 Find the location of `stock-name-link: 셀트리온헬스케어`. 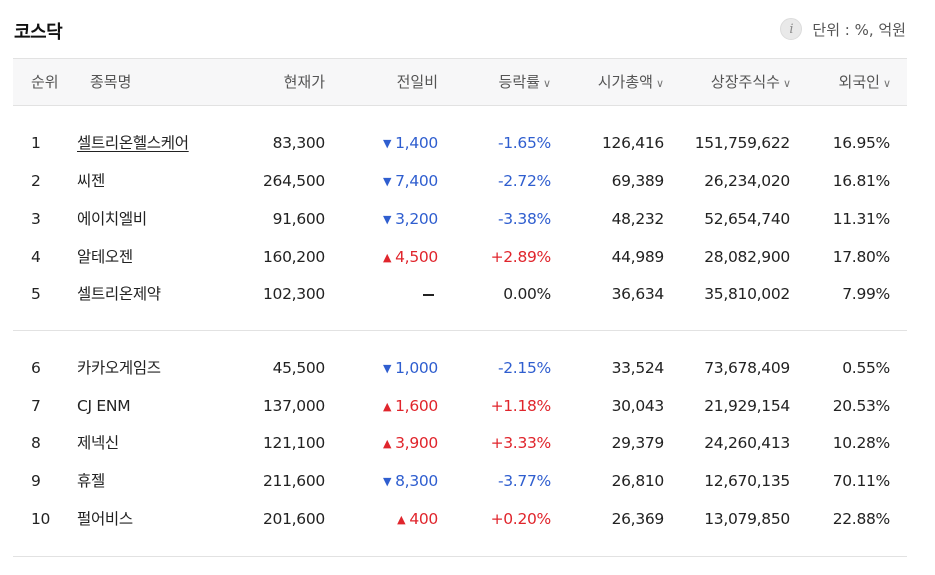

stock-name-link: 셀트리온헬스케어 is located at coordinates (133, 143).